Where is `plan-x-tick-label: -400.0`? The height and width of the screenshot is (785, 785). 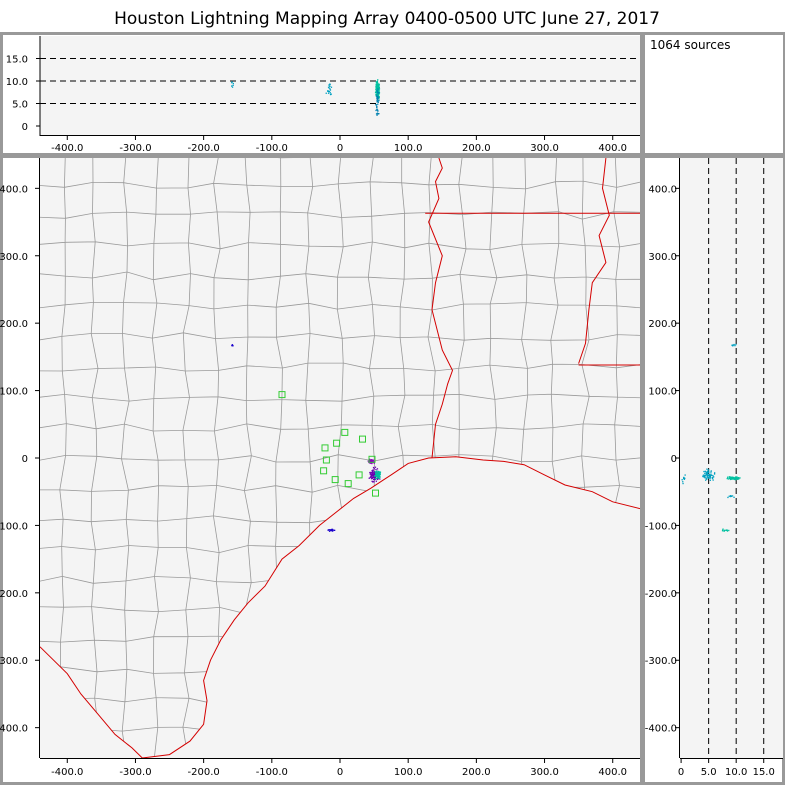 plan-x-tick-label: -400.0 is located at coordinates (67, 772).